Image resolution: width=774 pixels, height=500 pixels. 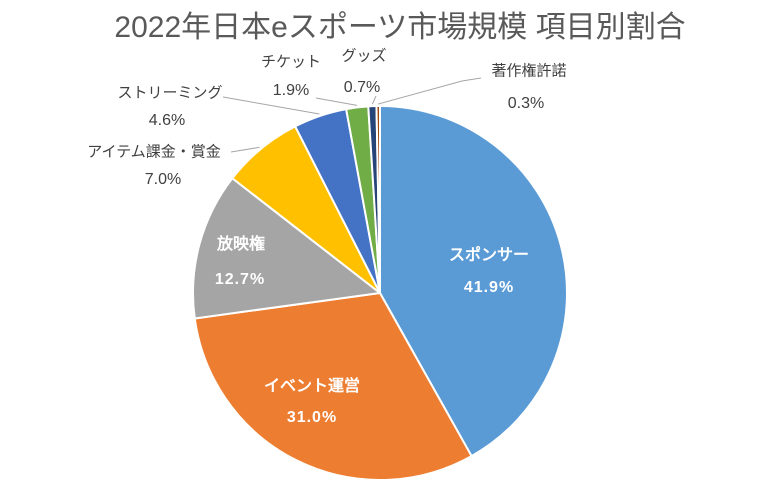 I want to click on slice-pct-broadcasting-rights: 12.7%, so click(x=240, y=279).